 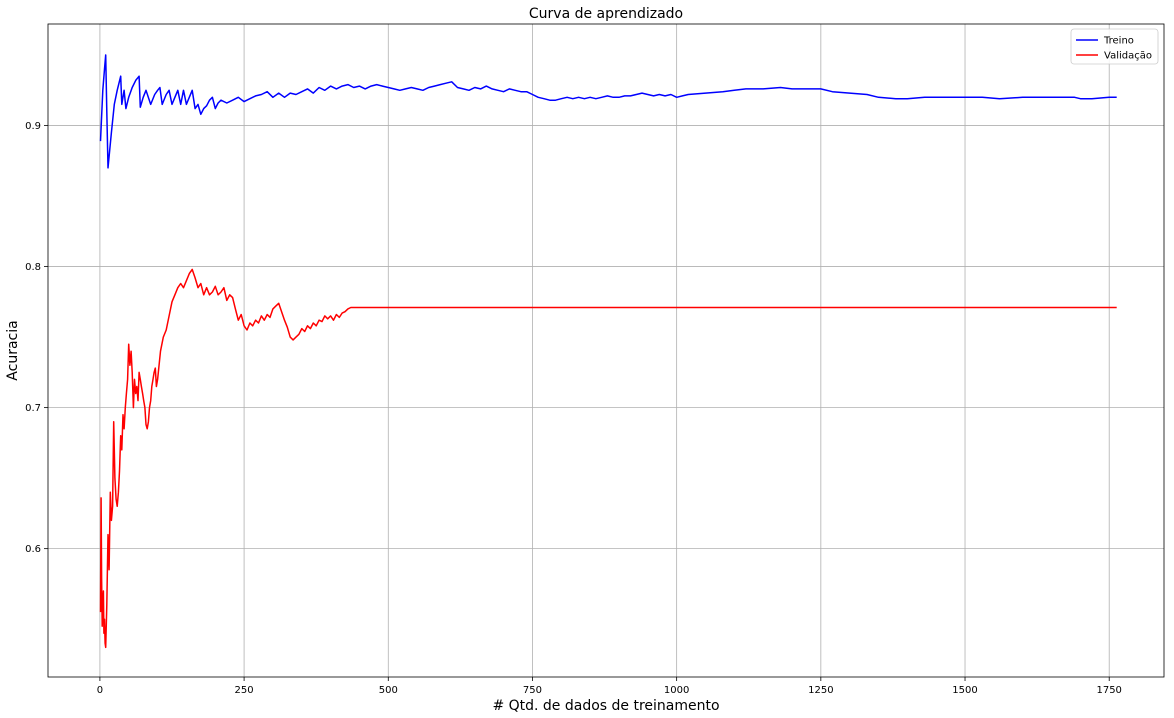 I want to click on x-tick-label: 1500, so click(x=964, y=690).